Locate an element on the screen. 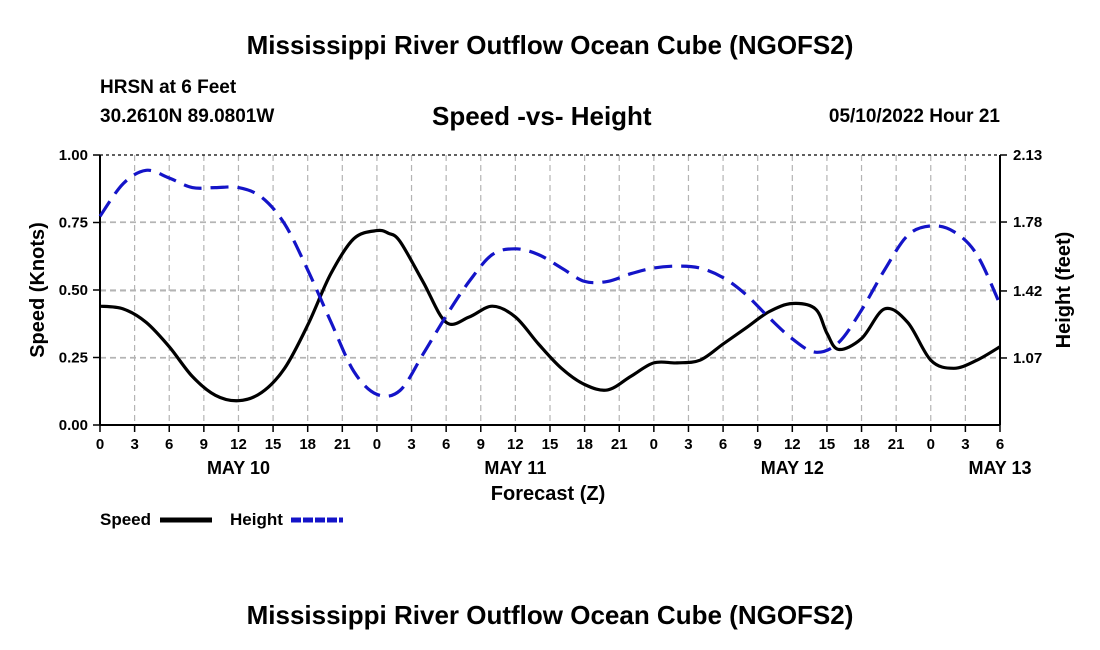  coordinates-label: 30.2610N 89.0801W is located at coordinates (187, 116).